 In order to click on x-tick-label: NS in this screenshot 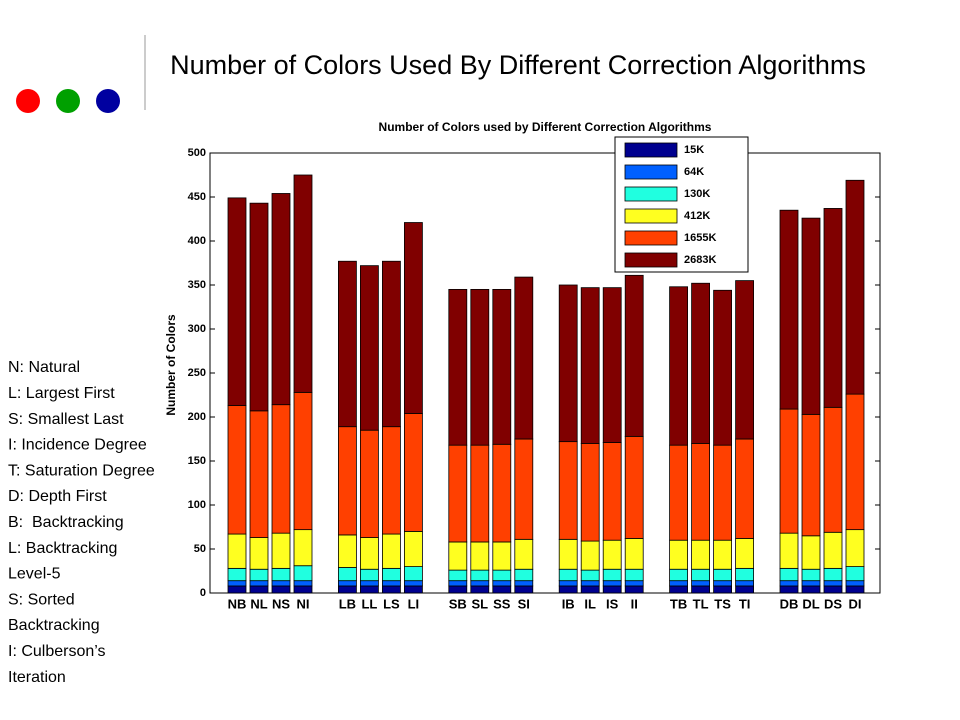, I will do `click(281, 603)`.